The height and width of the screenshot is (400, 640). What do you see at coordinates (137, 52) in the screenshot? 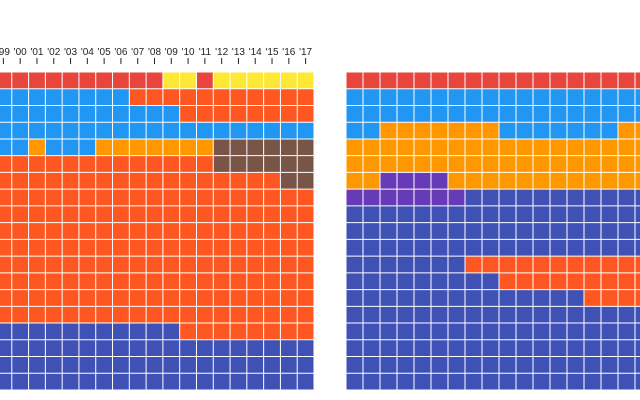
I see `x-tick-label: '07` at bounding box center [137, 52].